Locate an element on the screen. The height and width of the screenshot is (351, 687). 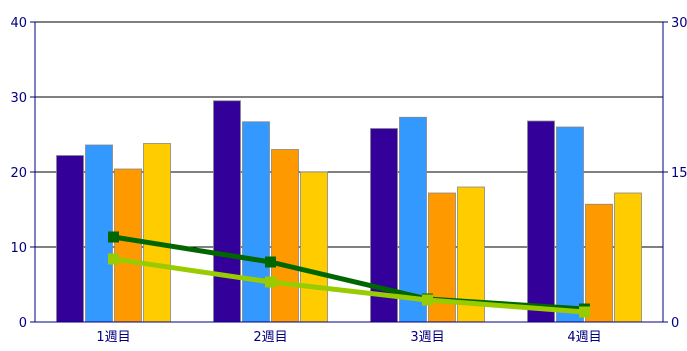
category-label: 2週目 is located at coordinates (270, 337).